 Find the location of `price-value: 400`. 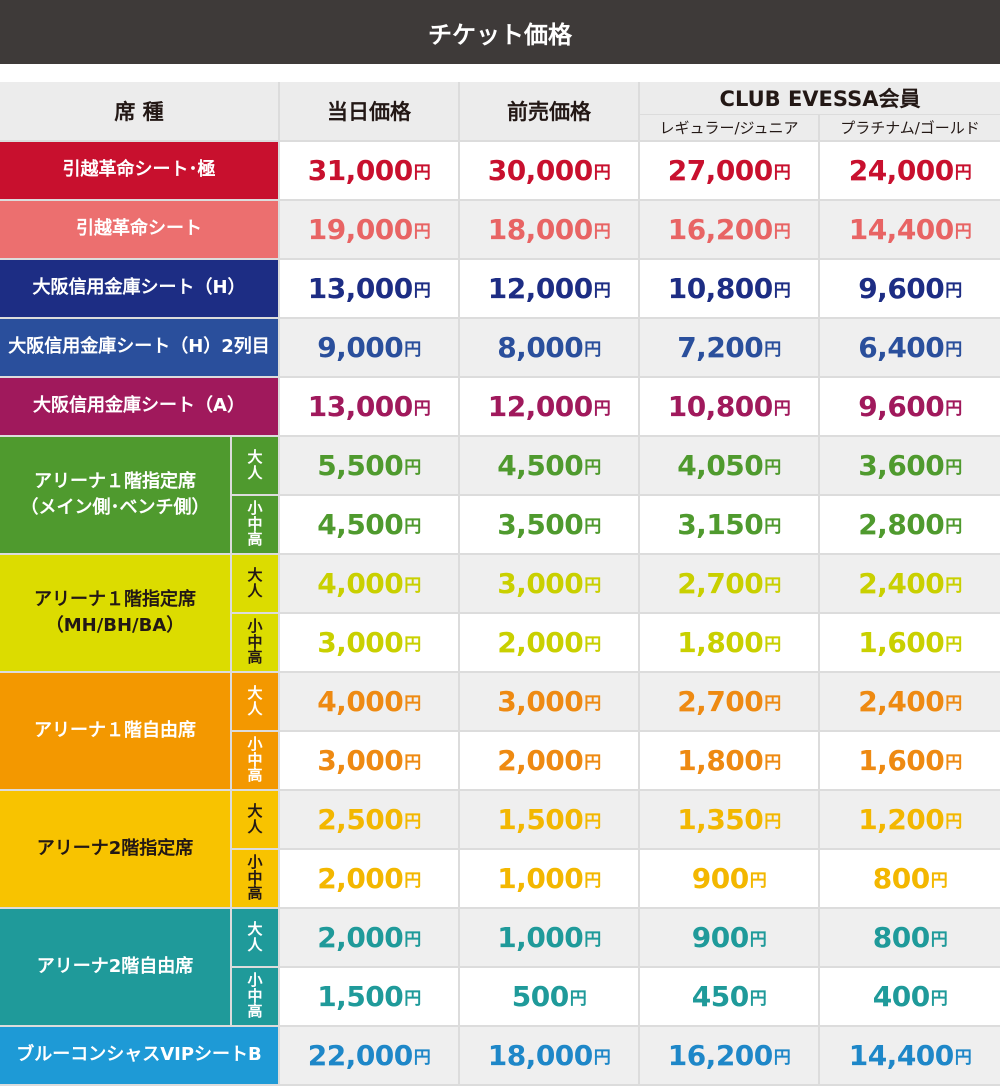

price-value: 400 is located at coordinates (901, 996).